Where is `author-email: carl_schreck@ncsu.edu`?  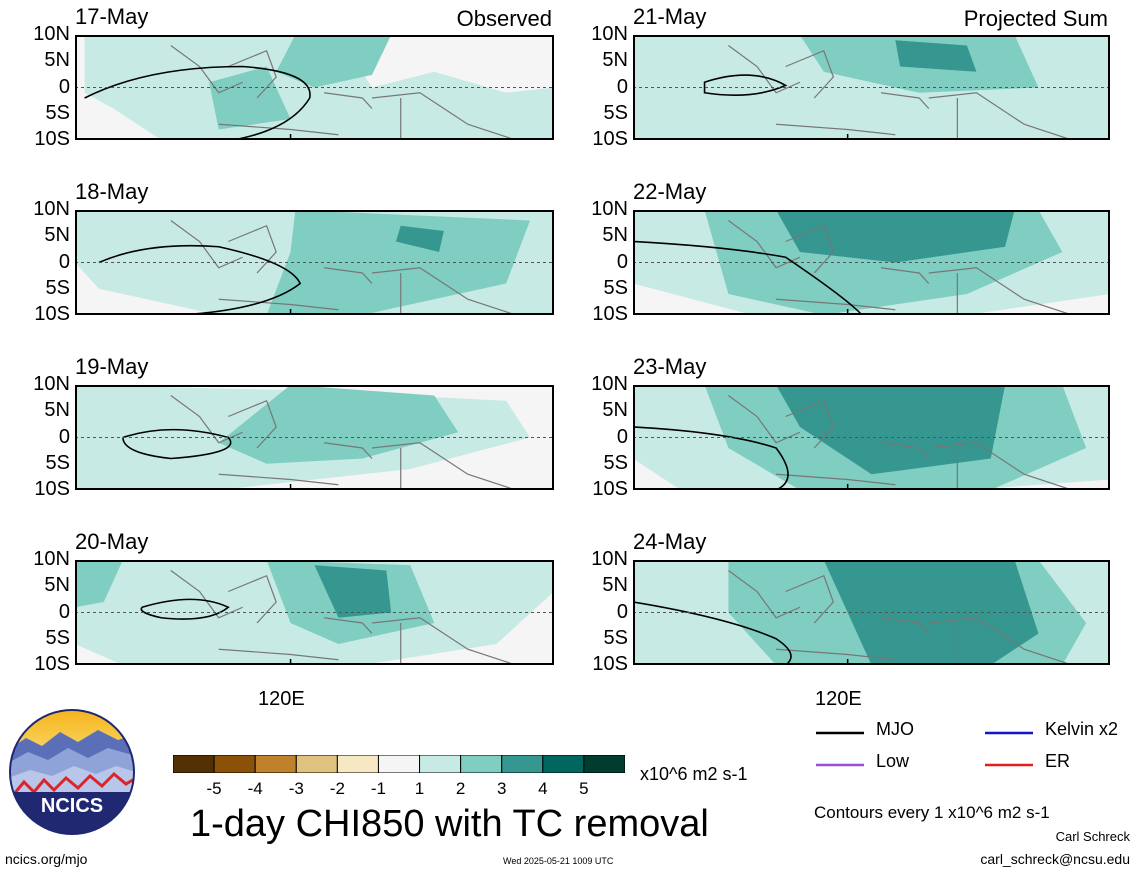
author-email: carl_schreck@ncsu.edu is located at coordinates (1055, 859).